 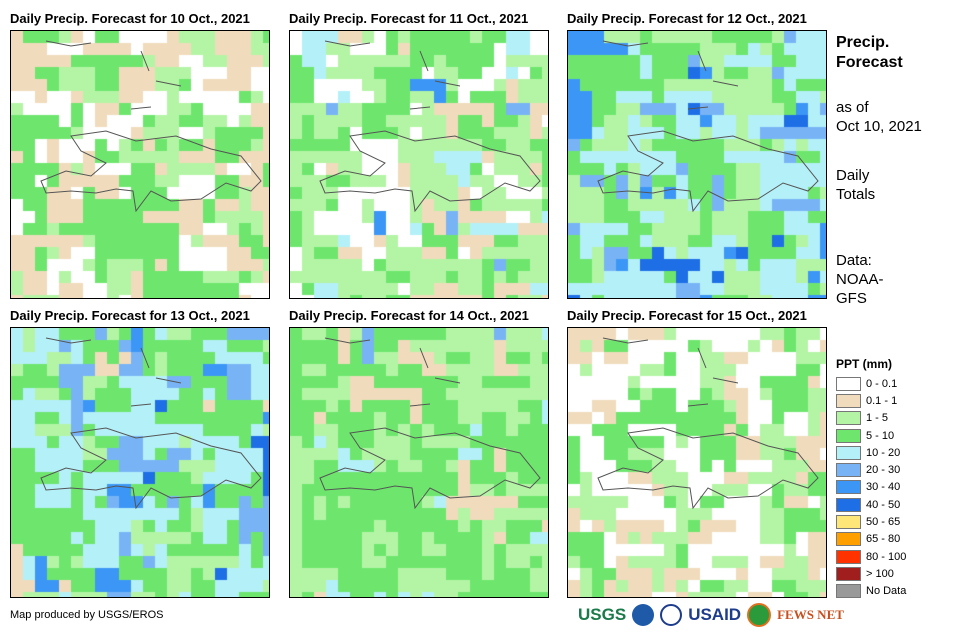 What do you see at coordinates (687, 18) in the screenshot?
I see `panel-title-3: Daily Precip. Forecast for 12 Oct., 2021` at bounding box center [687, 18].